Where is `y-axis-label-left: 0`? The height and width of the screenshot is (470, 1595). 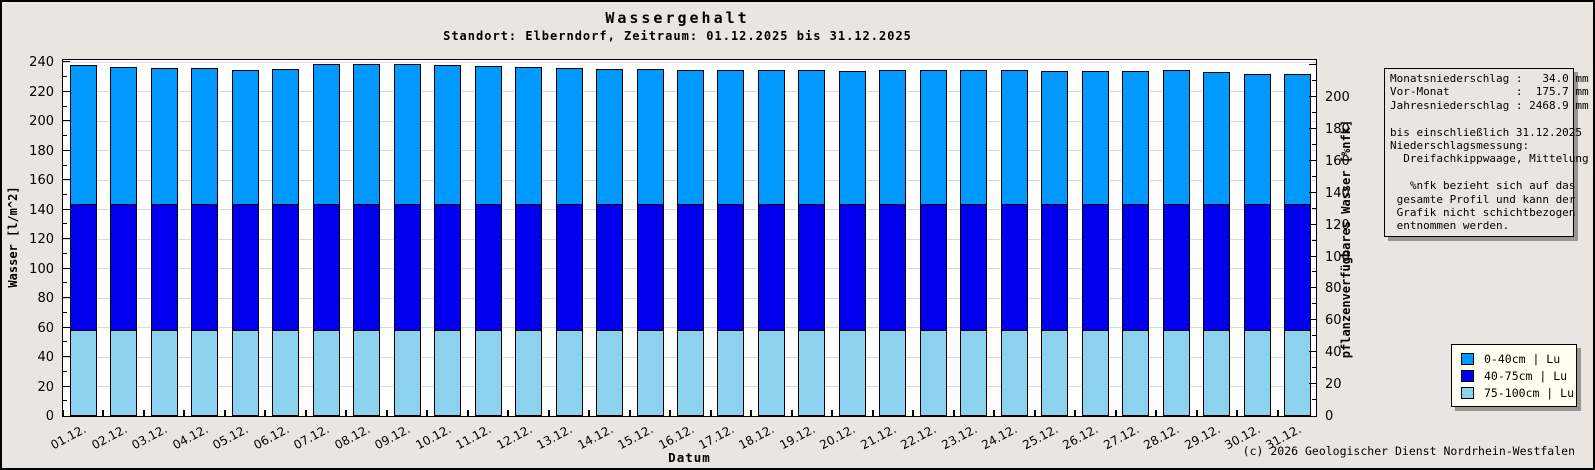
y-axis-label-left: 0 is located at coordinates (49, 416).